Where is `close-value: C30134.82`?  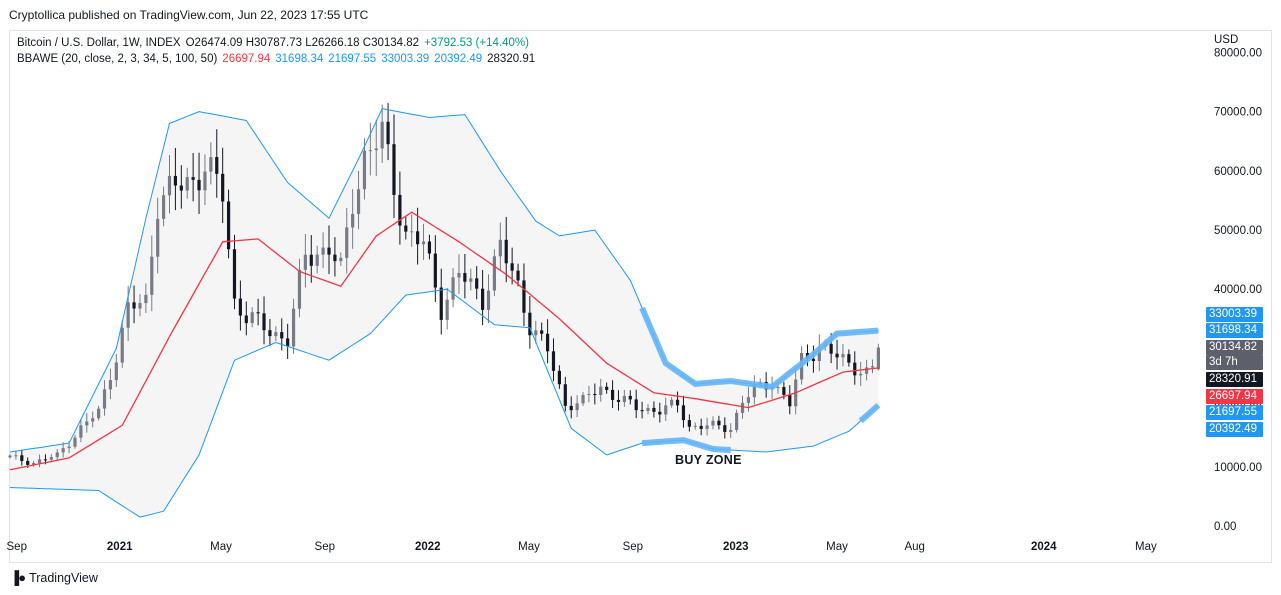
close-value: C30134.82 is located at coordinates (391, 43).